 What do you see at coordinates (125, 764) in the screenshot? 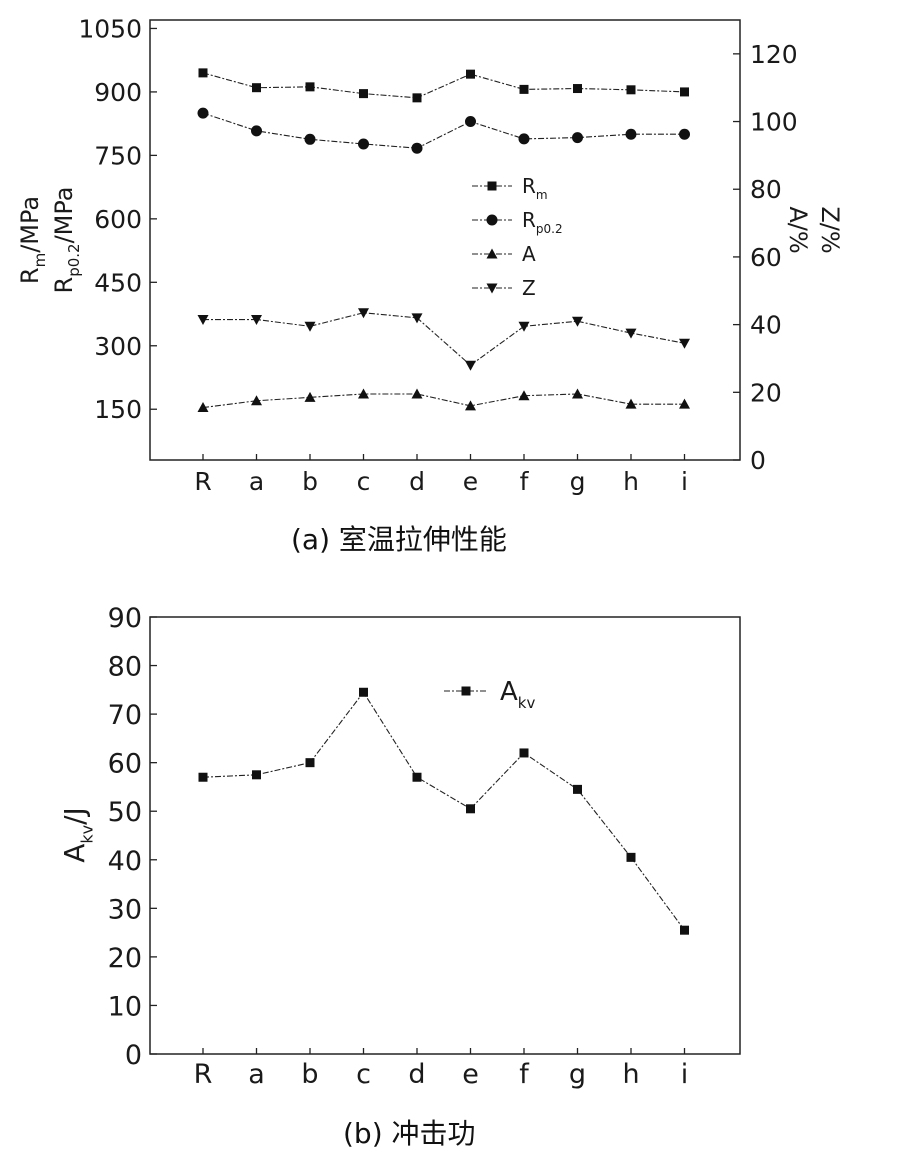
I see `chart-b-left-tick-label: 60` at bounding box center [125, 764].